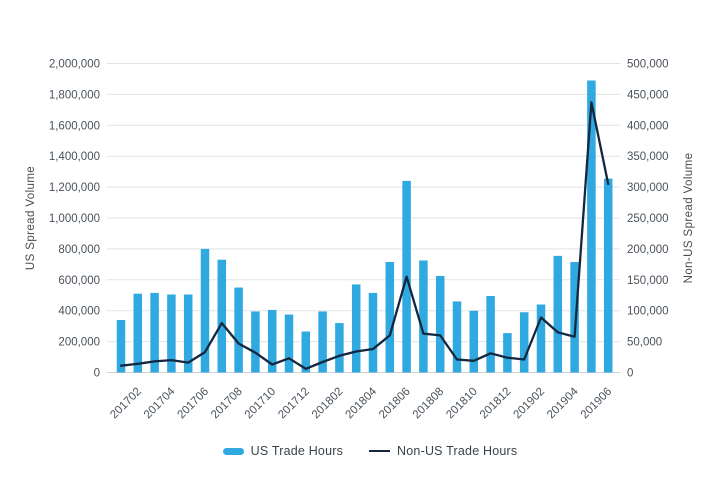 This screenshot has height=500, width=720. What do you see at coordinates (294, 404) in the screenshot?
I see `x-axis-tick-label: 201712` at bounding box center [294, 404].